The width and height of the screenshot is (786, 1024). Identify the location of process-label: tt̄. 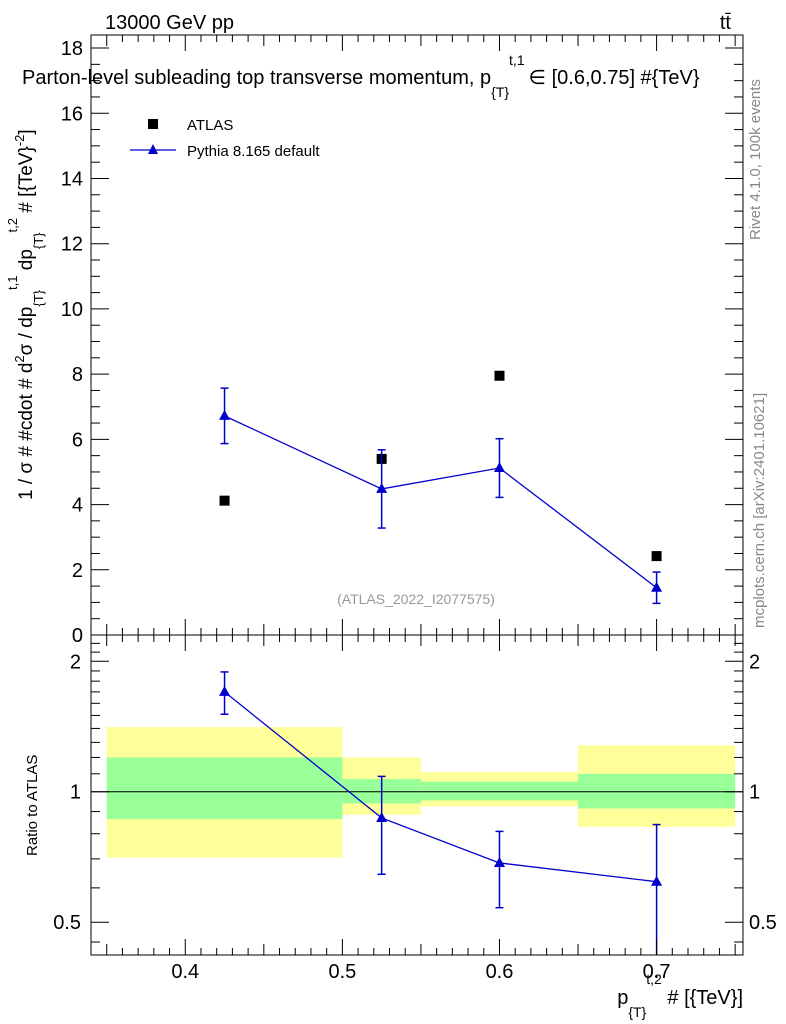
(726, 23).